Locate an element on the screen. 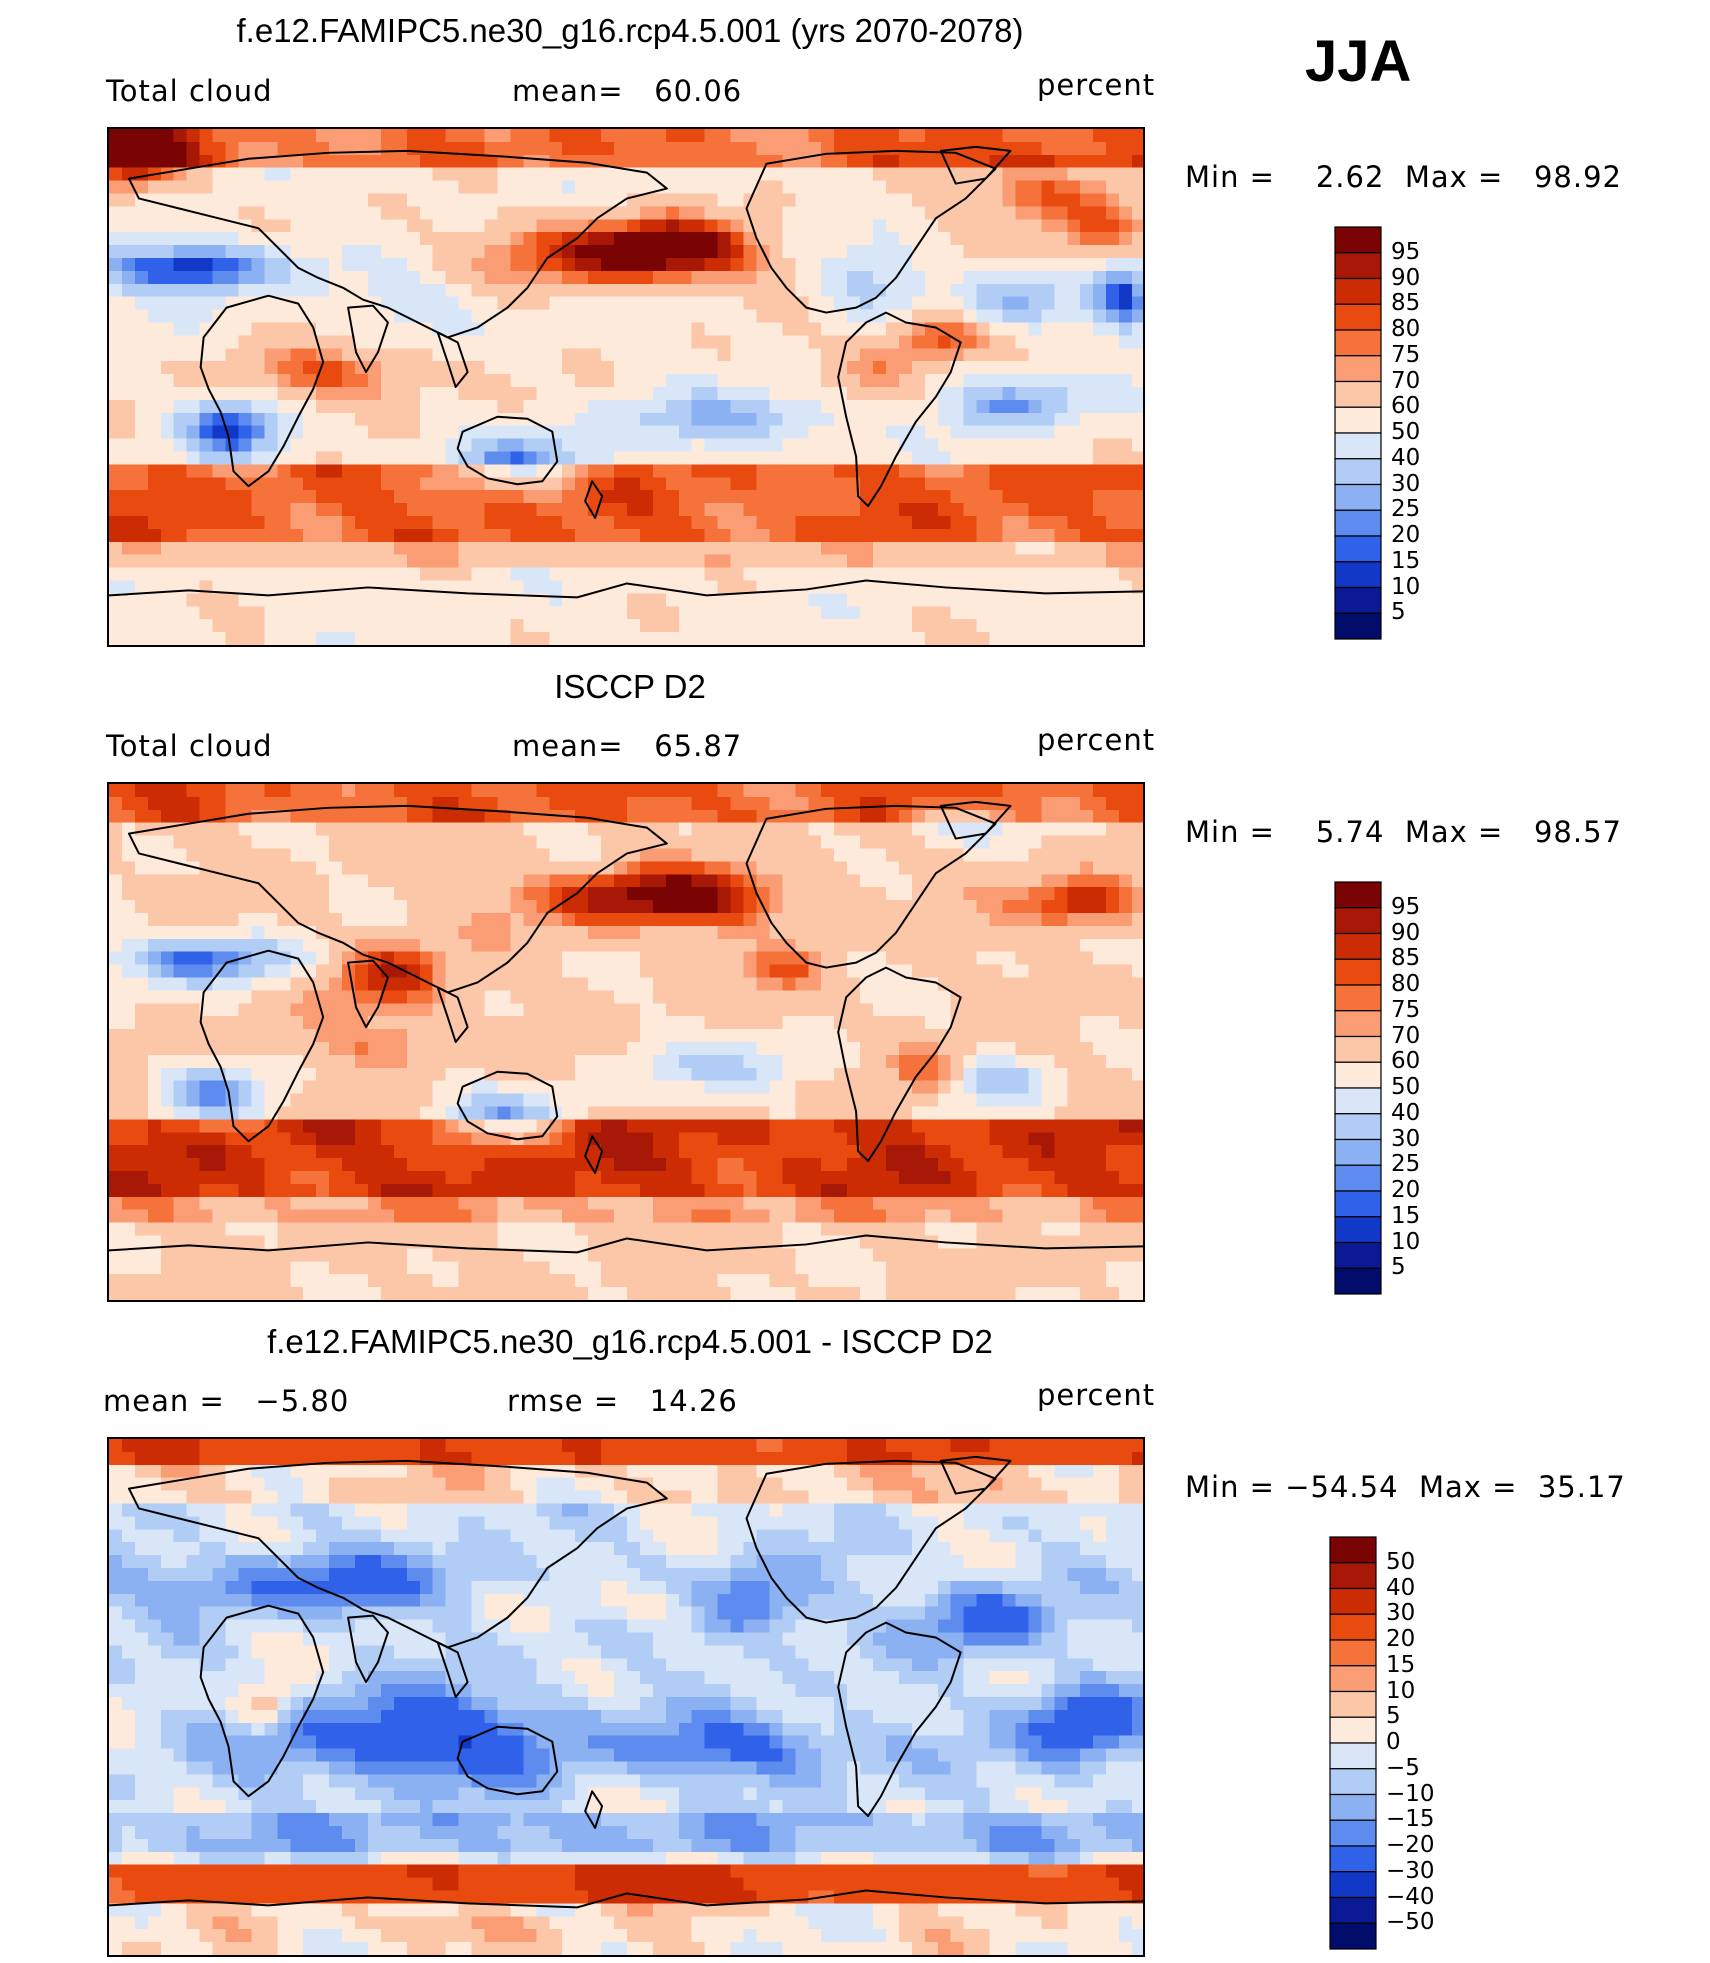 Image resolution: width=1710 pixels, height=1963 pixels. panel-1-colorbar is located at coordinates (1364, 433).